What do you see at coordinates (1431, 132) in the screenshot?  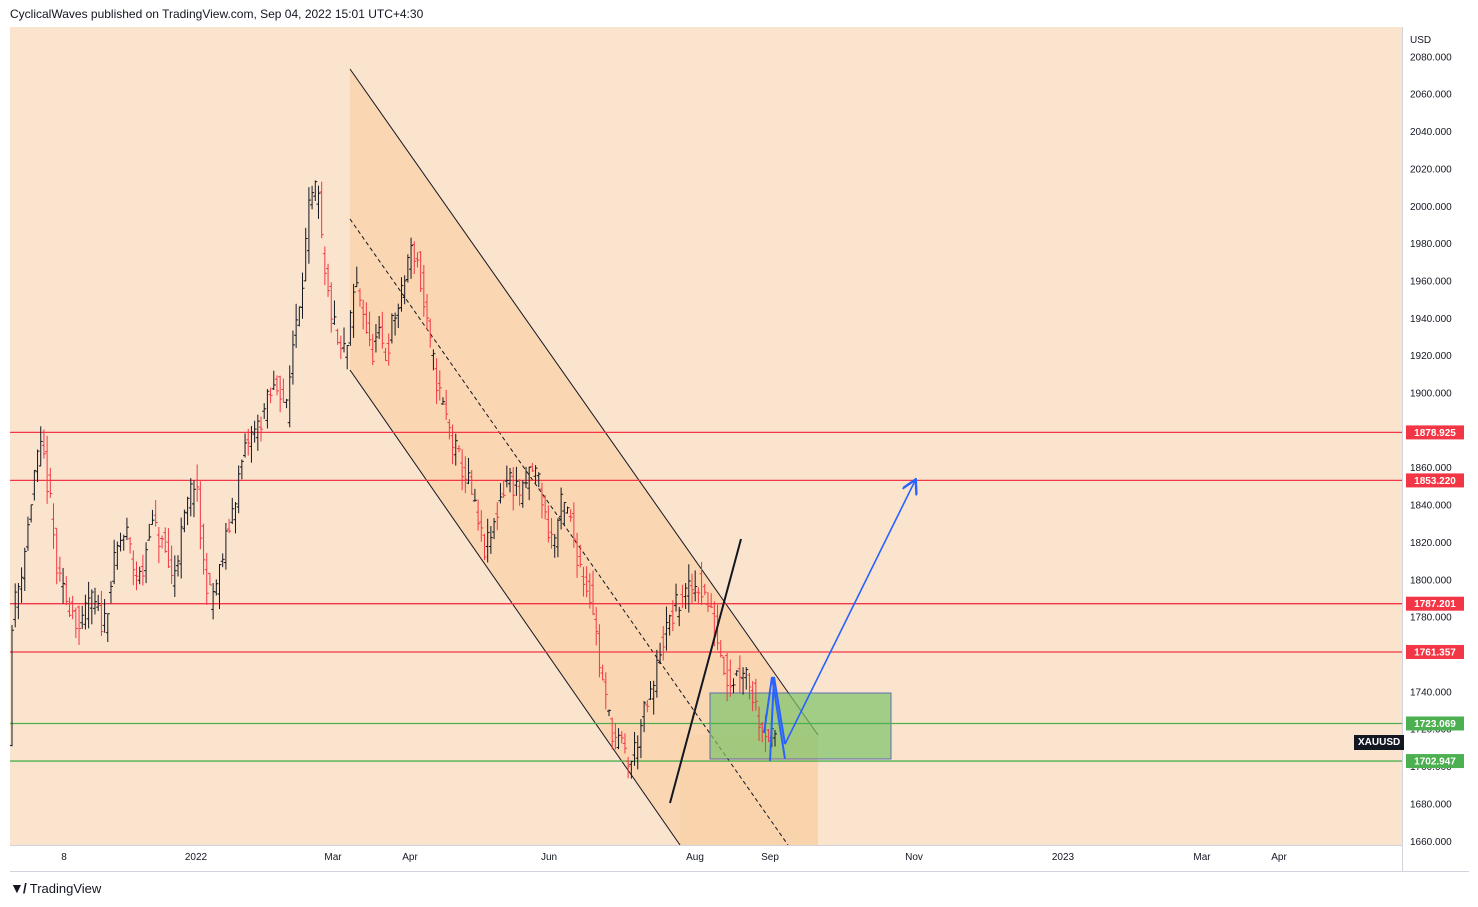 I see `y-tick-label: 2040.000` at bounding box center [1431, 132].